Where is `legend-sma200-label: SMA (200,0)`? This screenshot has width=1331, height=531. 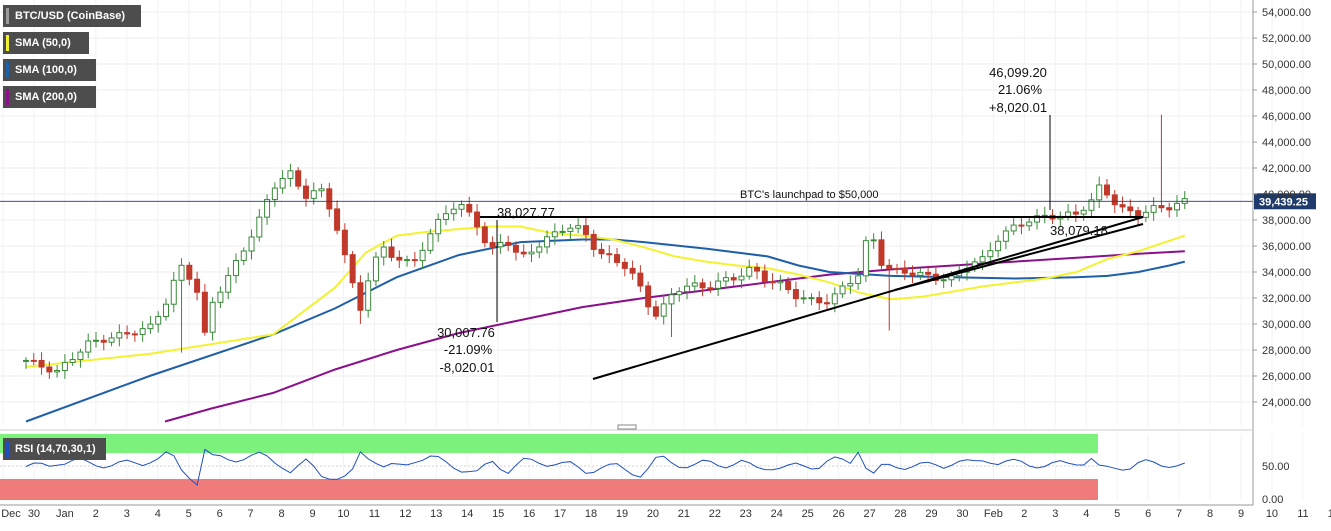 legend-sma200-label: SMA (200,0) is located at coordinates (46, 97).